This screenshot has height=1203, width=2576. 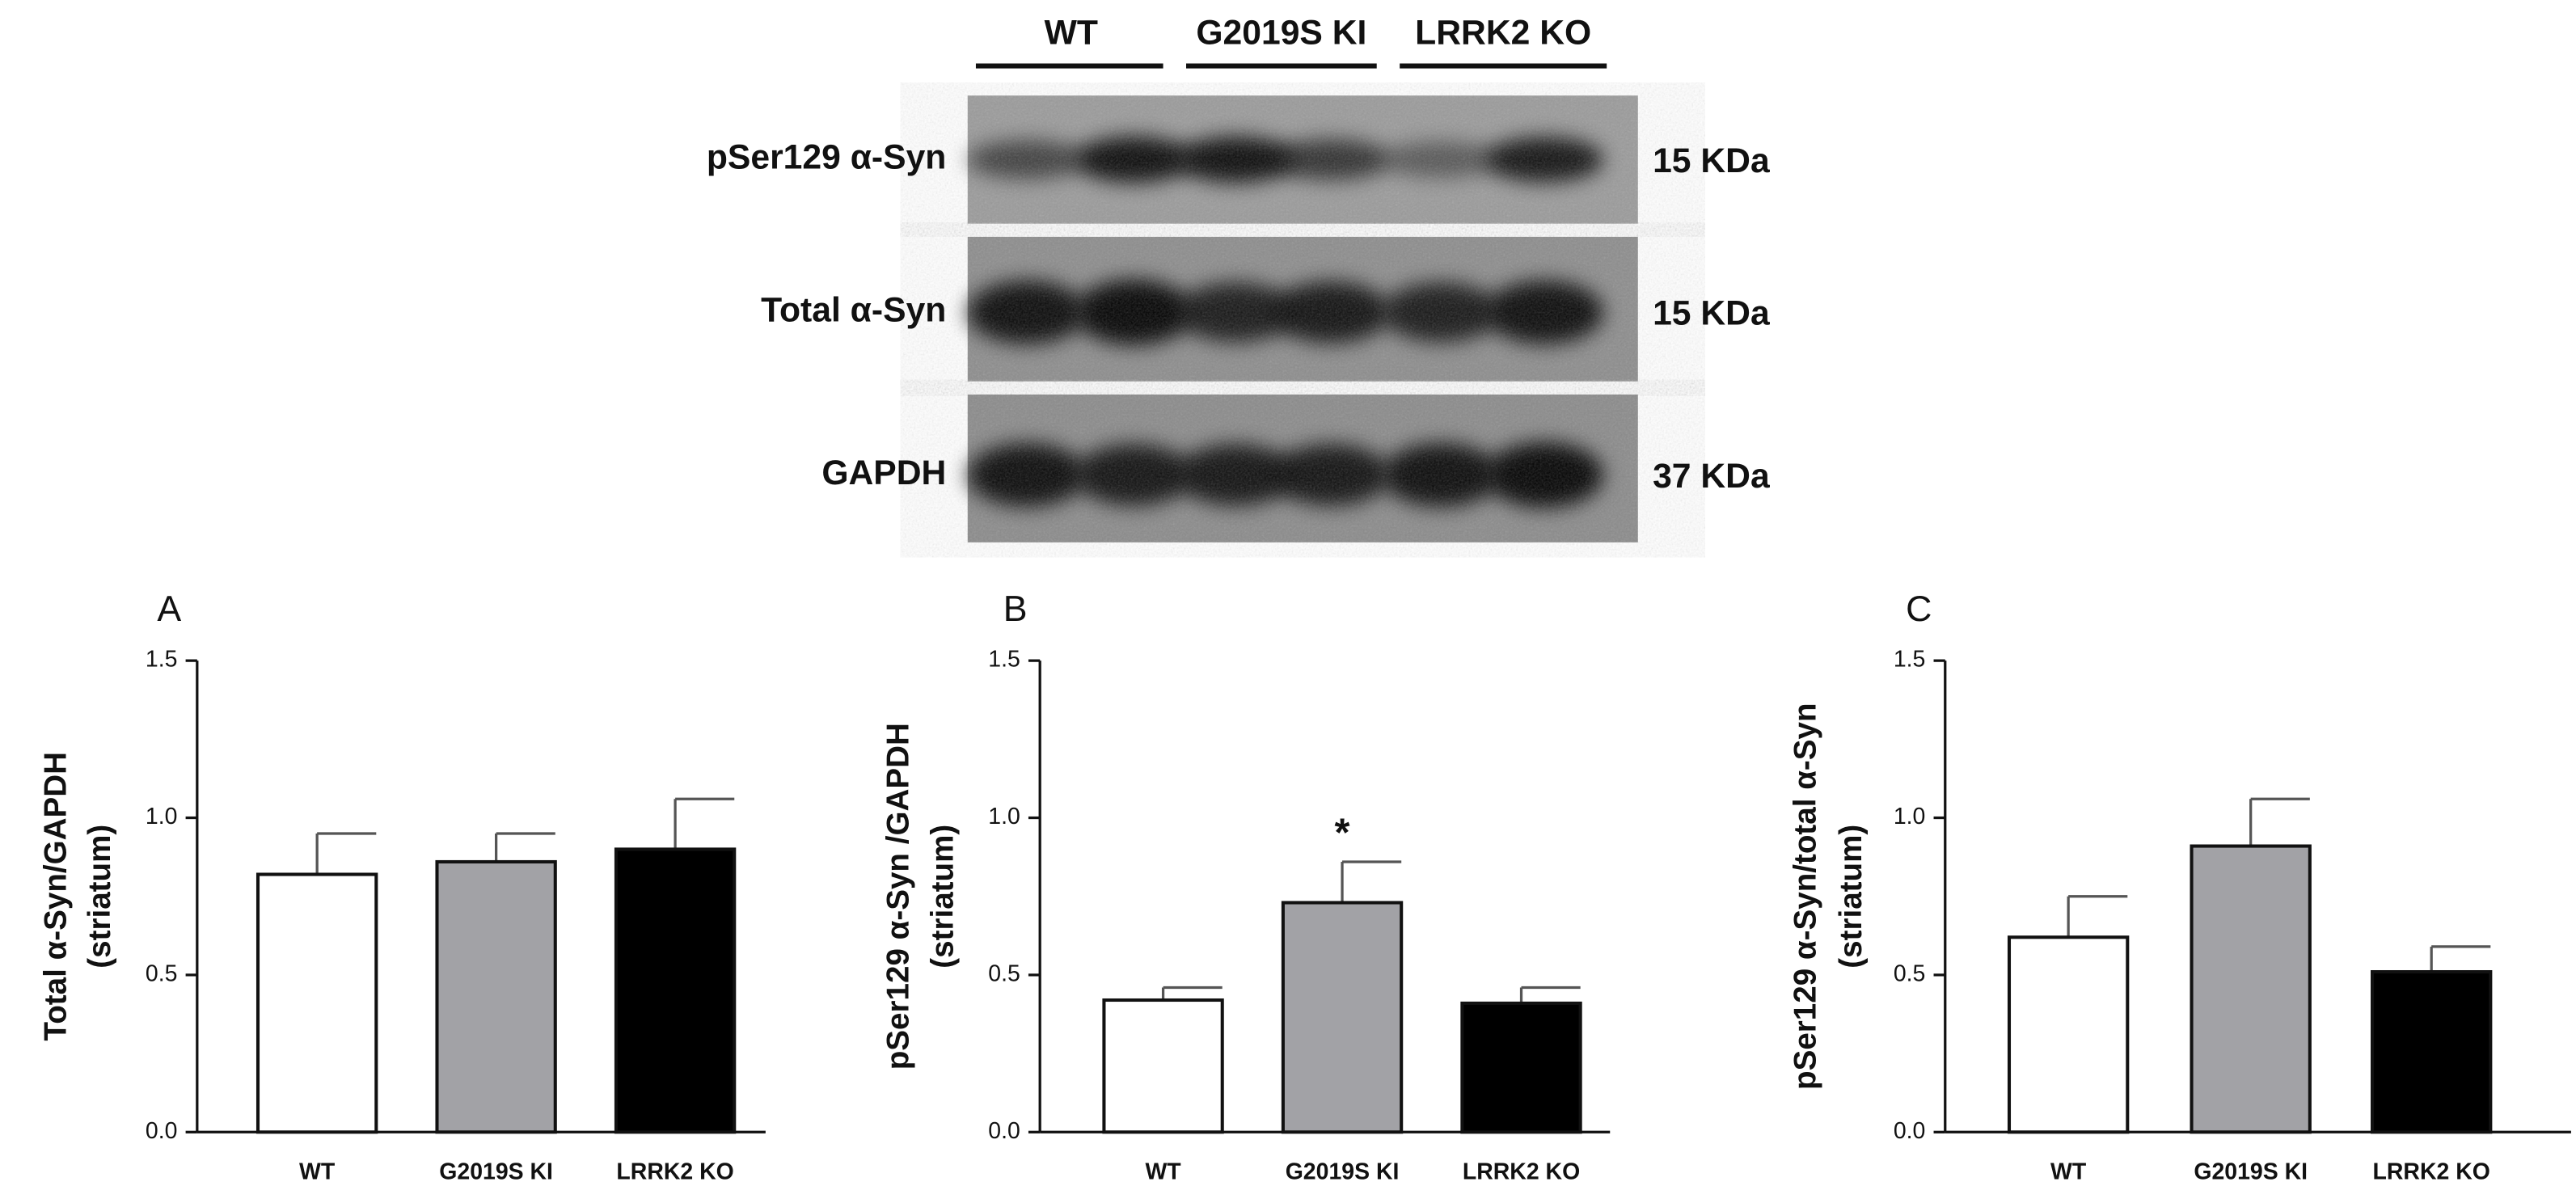 I want to click on blot-row-label: Total α-Syn, so click(x=853, y=310).